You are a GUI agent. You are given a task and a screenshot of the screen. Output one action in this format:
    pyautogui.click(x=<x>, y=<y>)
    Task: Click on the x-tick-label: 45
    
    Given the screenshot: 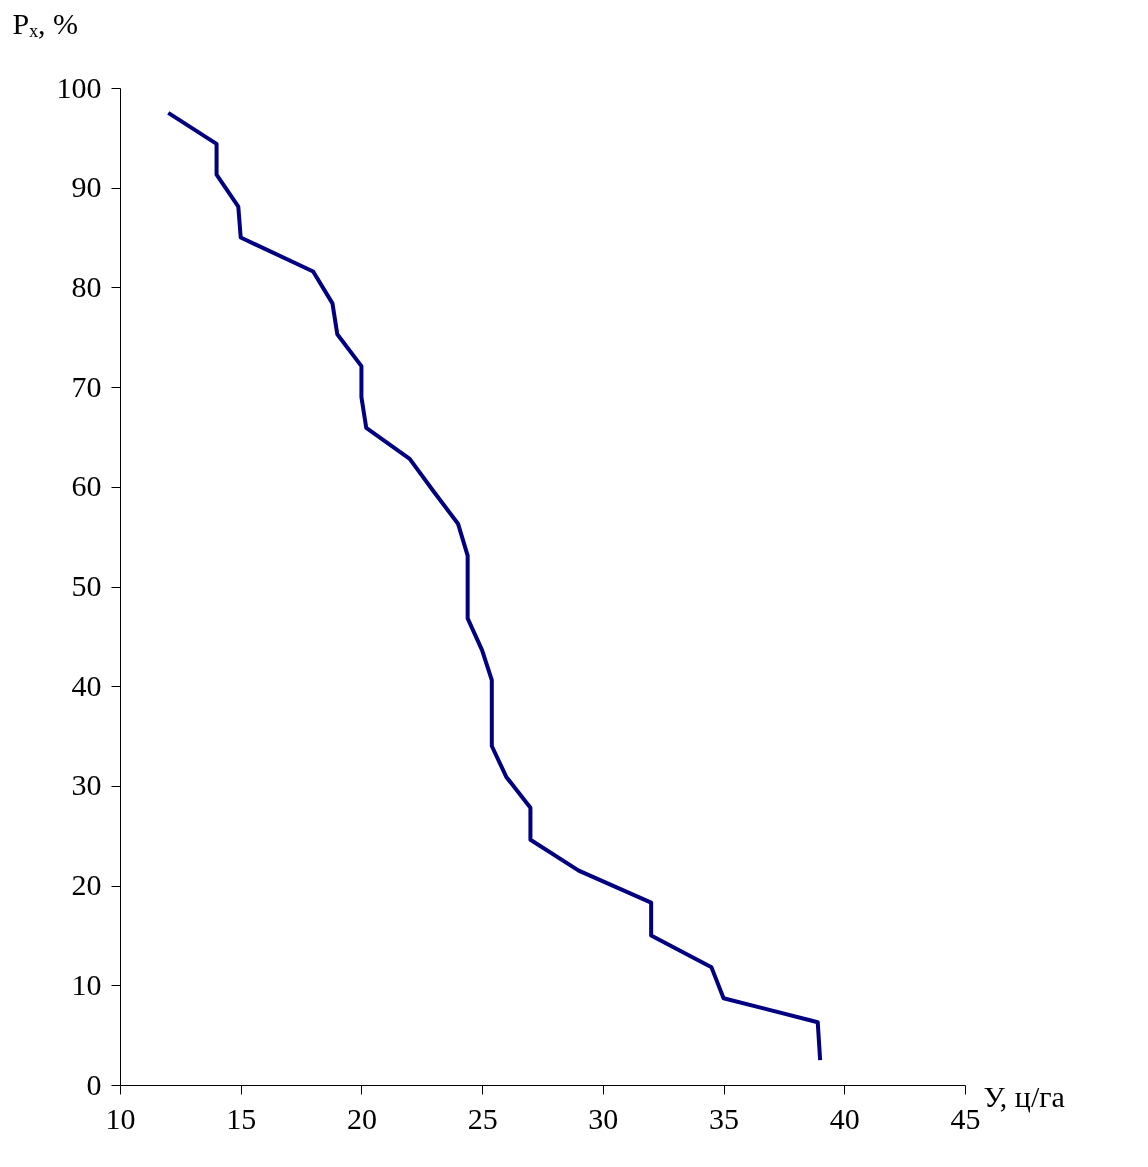 What is the action you would take?
    pyautogui.click(x=965, y=1118)
    